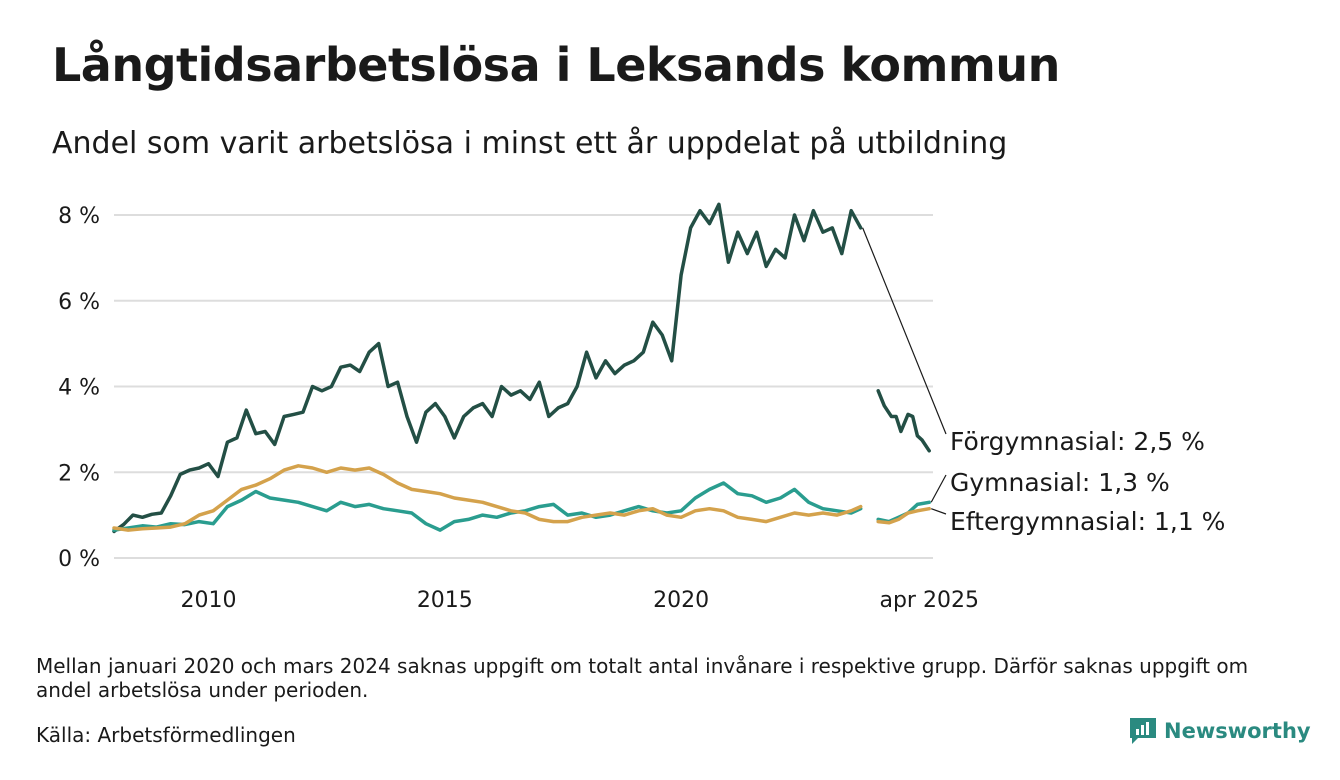 The height and width of the screenshot is (780, 1340). I want to click on x-tick-label: 2020, so click(681, 600).